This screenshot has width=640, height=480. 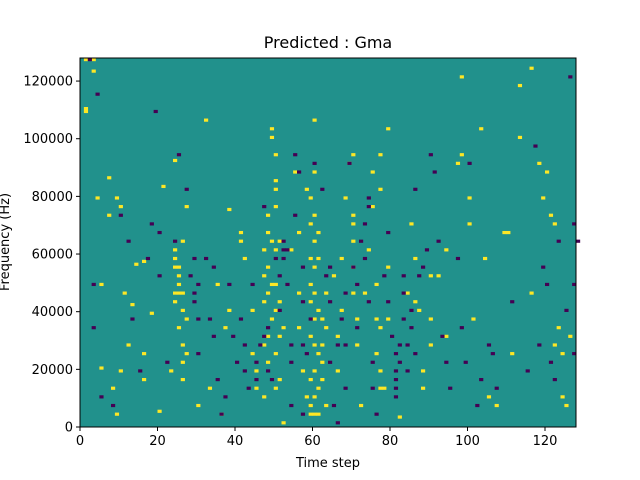 I want to click on x-tick-label: 60, so click(x=312, y=441).